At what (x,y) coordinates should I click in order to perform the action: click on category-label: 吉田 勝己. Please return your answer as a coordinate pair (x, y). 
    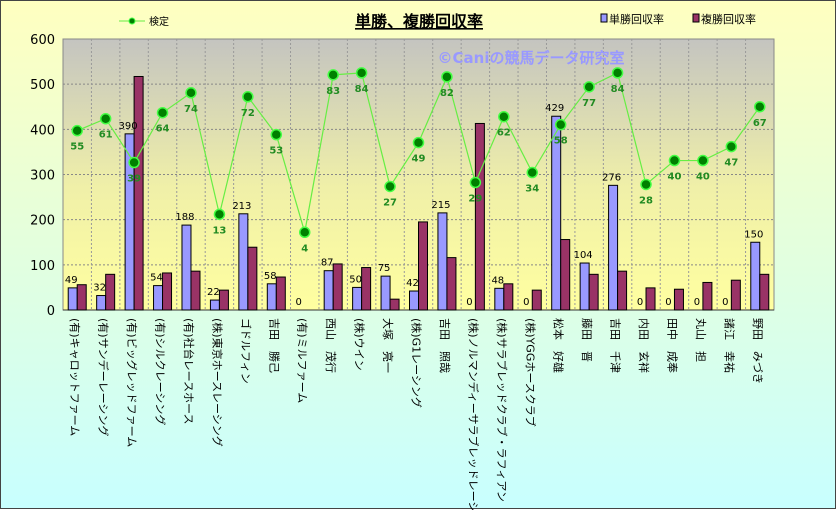
    Looking at the image, I should click on (274, 345).